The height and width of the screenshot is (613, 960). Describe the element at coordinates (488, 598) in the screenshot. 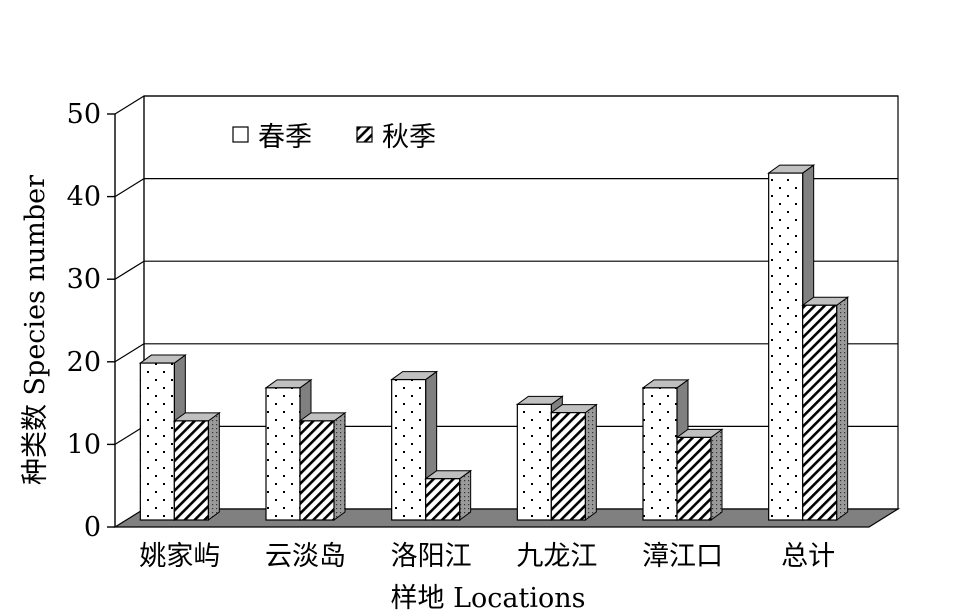

I see `x-axis-title: 样地 Locations` at that location.